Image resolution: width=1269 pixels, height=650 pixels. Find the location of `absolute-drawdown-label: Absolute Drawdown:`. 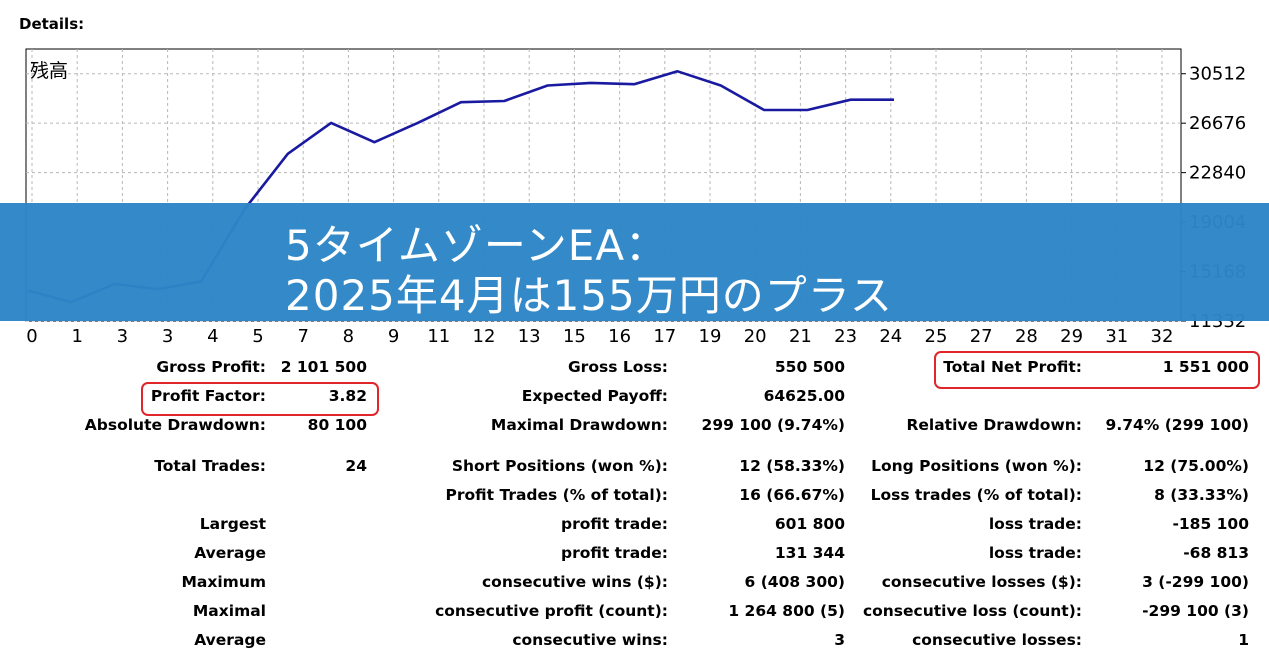

absolute-drawdown-label: Absolute Drawdown: is located at coordinates (175, 425).